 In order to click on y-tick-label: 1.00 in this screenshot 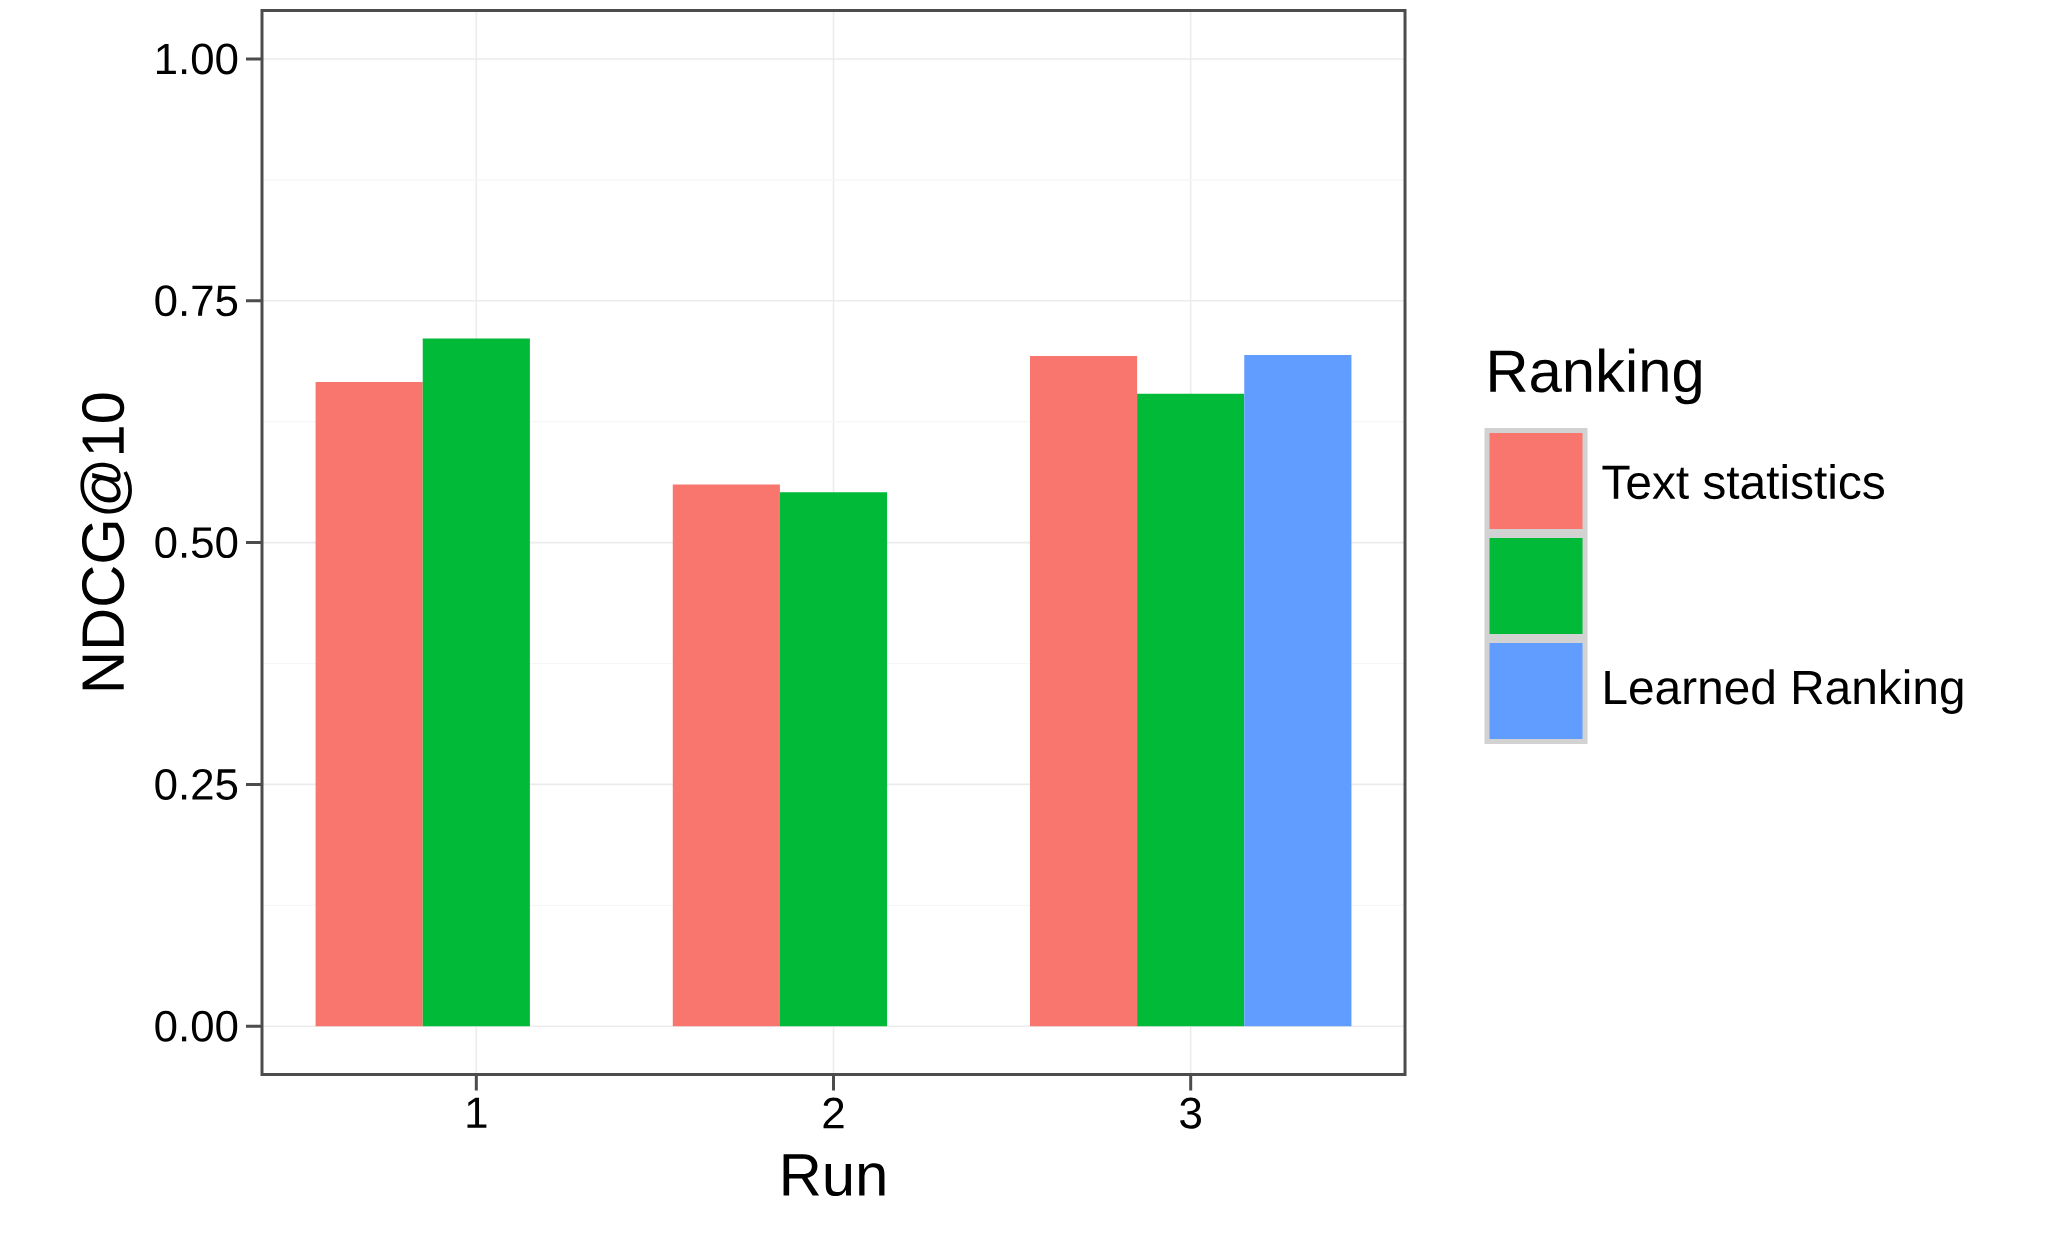, I will do `click(197, 59)`.